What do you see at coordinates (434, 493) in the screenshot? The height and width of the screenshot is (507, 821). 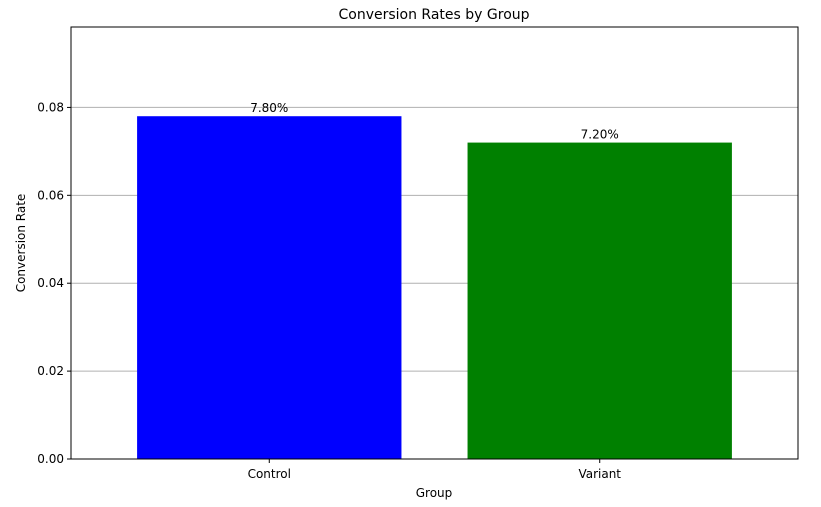 I see `x-axis-label: Group` at bounding box center [434, 493].